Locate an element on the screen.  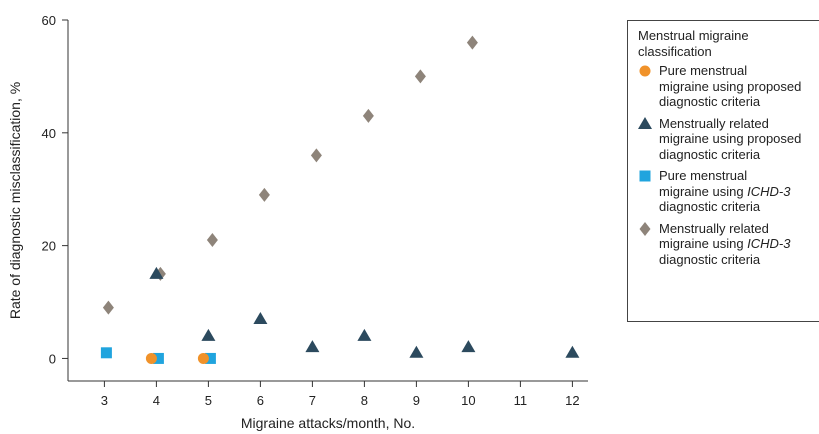
circle-legend-glyph is located at coordinates (645, 71).